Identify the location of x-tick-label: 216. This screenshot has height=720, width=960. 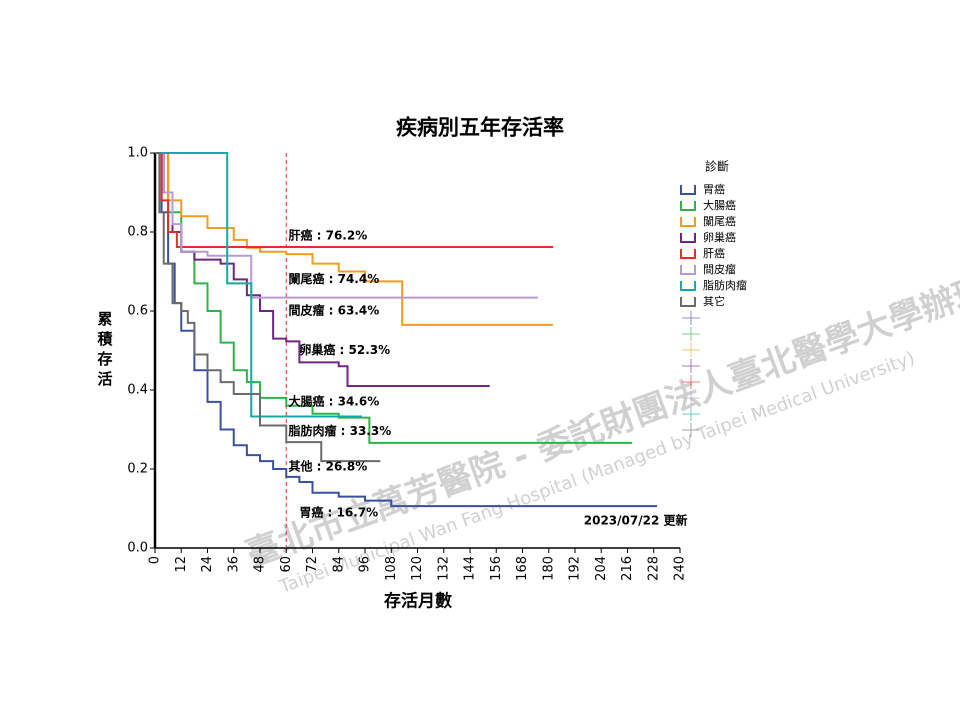
(627, 568).